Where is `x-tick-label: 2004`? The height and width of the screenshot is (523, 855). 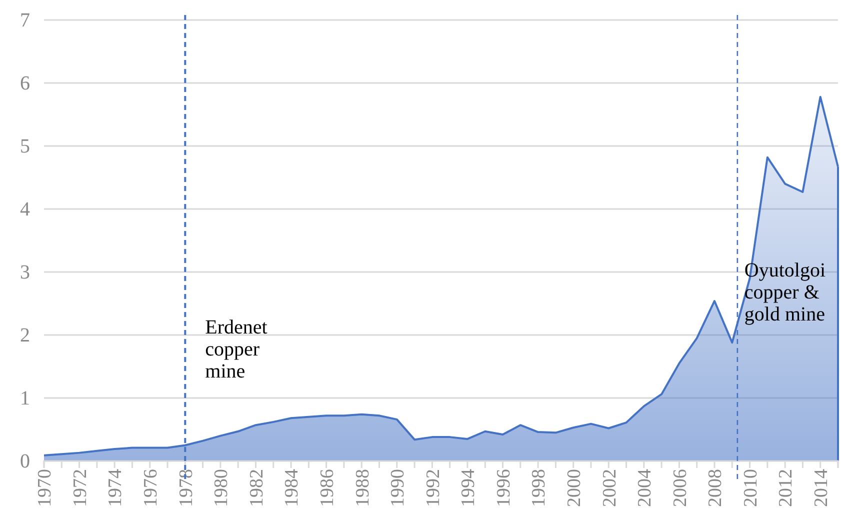
x-tick-label: 2004 is located at coordinates (645, 487).